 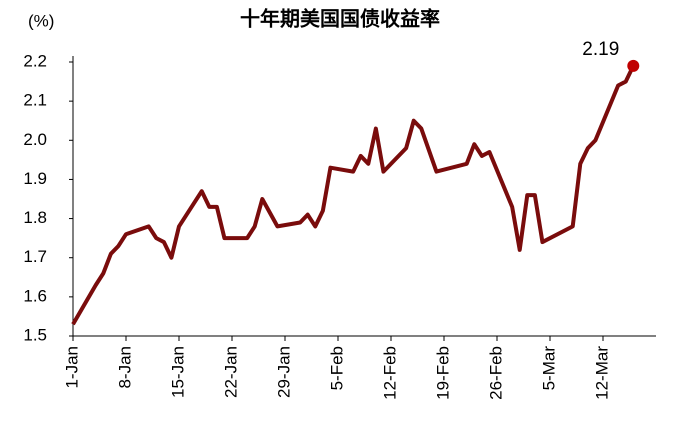 I want to click on highlight-point, so click(x=633, y=65).